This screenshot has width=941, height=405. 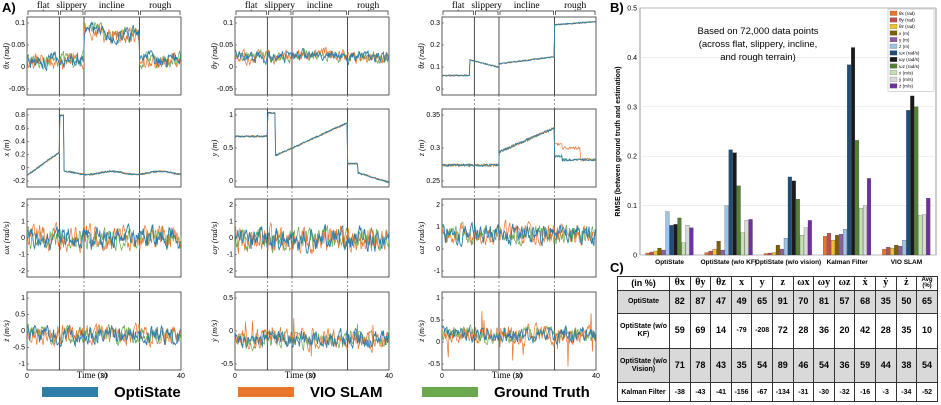 What do you see at coordinates (885, 365) in the screenshot?
I see `table-cell: 44` at bounding box center [885, 365].